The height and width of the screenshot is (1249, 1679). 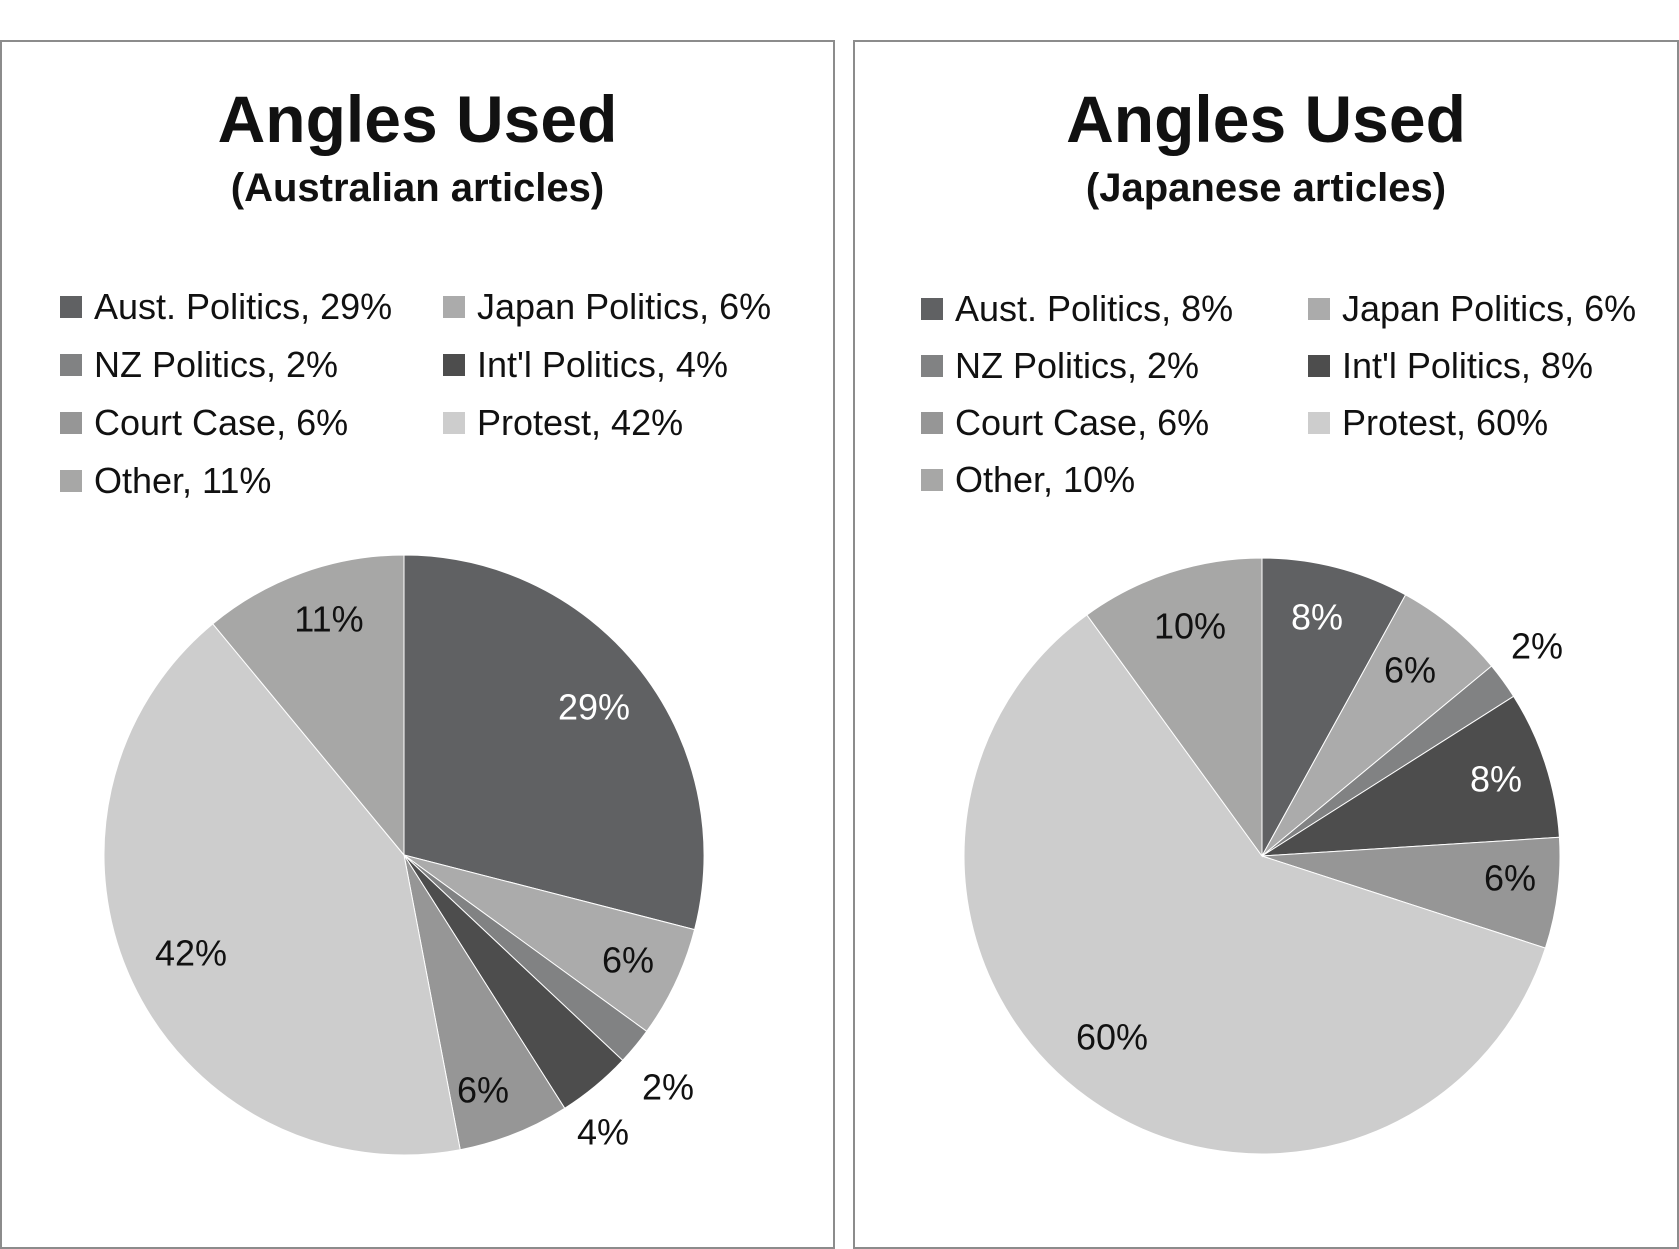 I want to click on data-label: 42%, so click(x=191, y=953).